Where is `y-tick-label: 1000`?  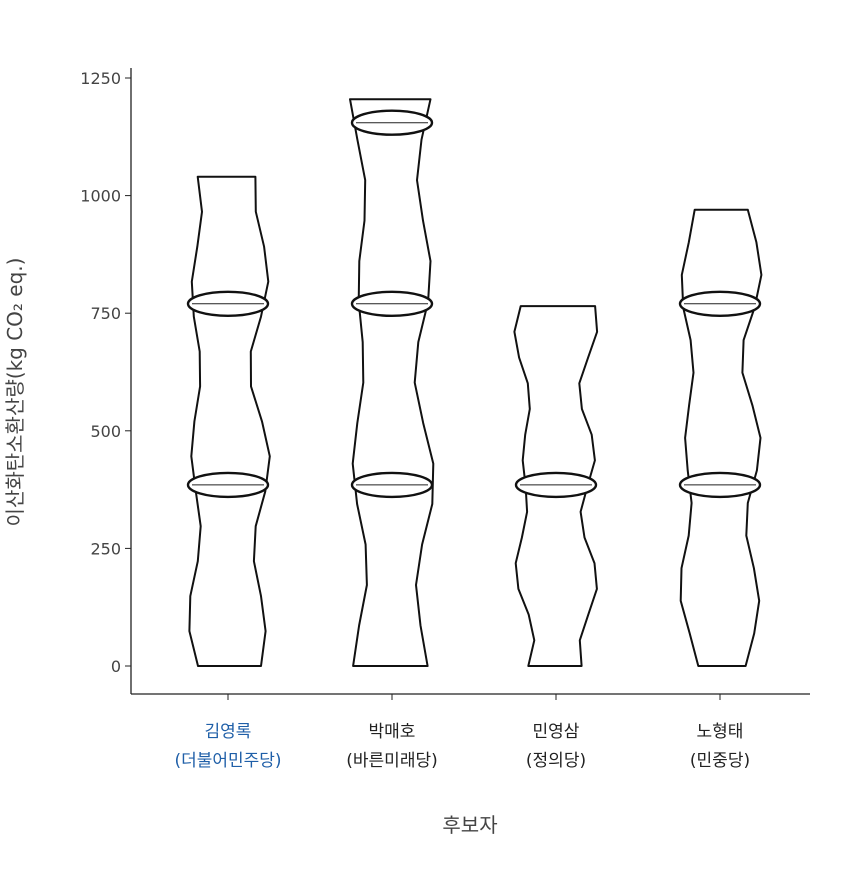
y-tick-label: 1000 is located at coordinates (100, 196).